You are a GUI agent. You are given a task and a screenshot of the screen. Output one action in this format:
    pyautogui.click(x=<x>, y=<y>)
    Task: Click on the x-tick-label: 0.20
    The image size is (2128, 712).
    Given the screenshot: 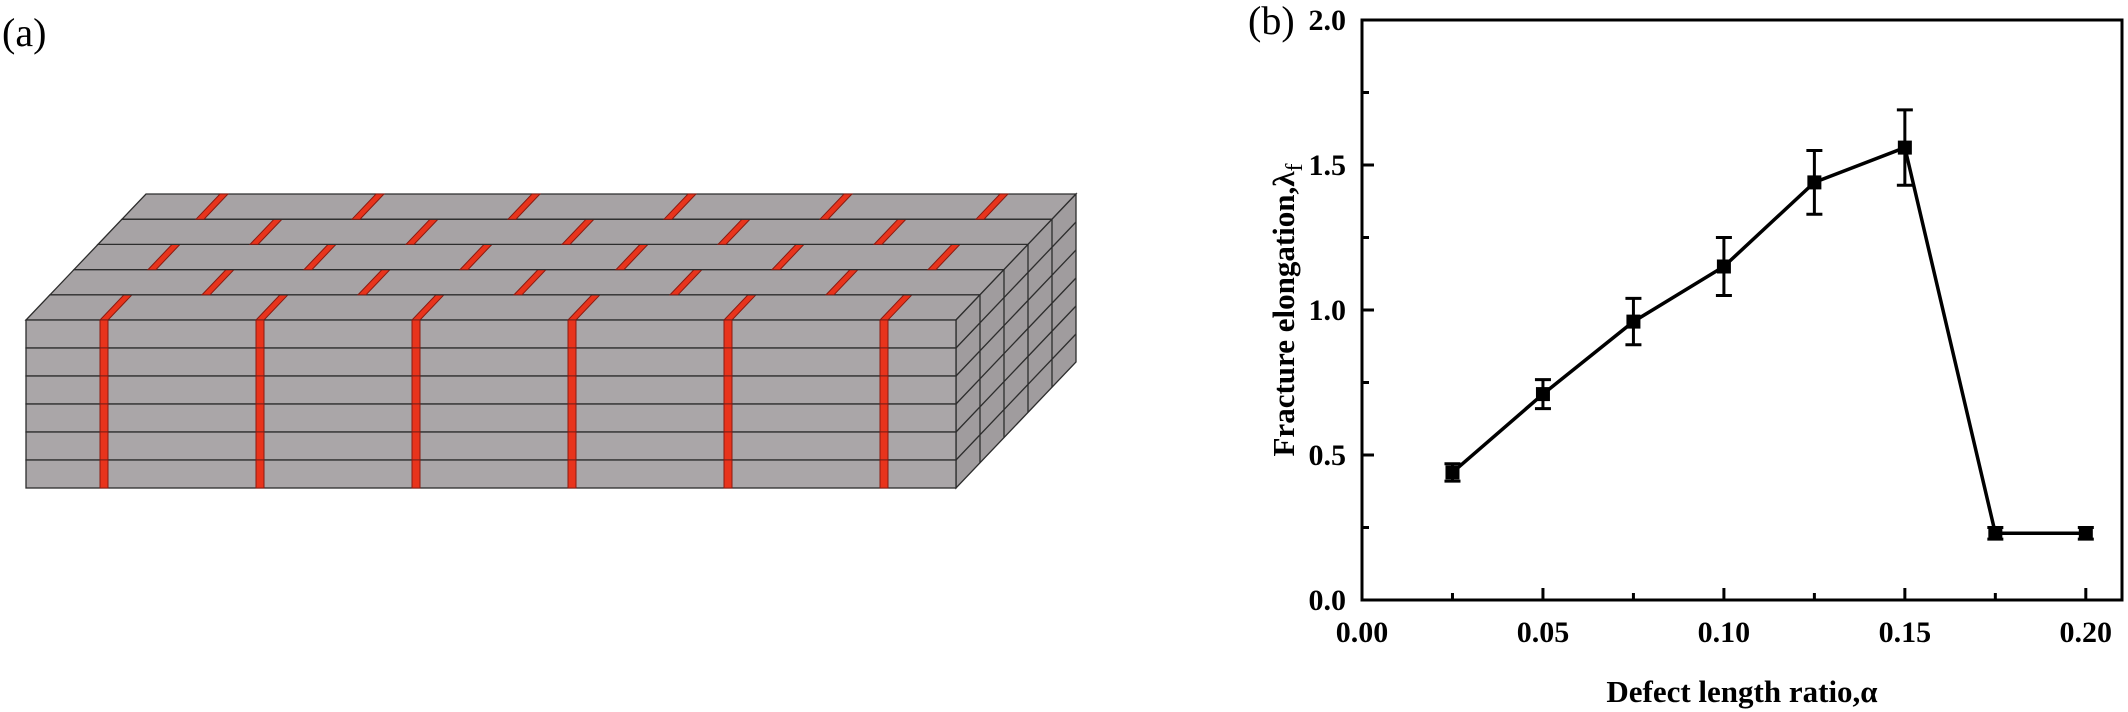 What is the action you would take?
    pyautogui.click(x=2086, y=632)
    